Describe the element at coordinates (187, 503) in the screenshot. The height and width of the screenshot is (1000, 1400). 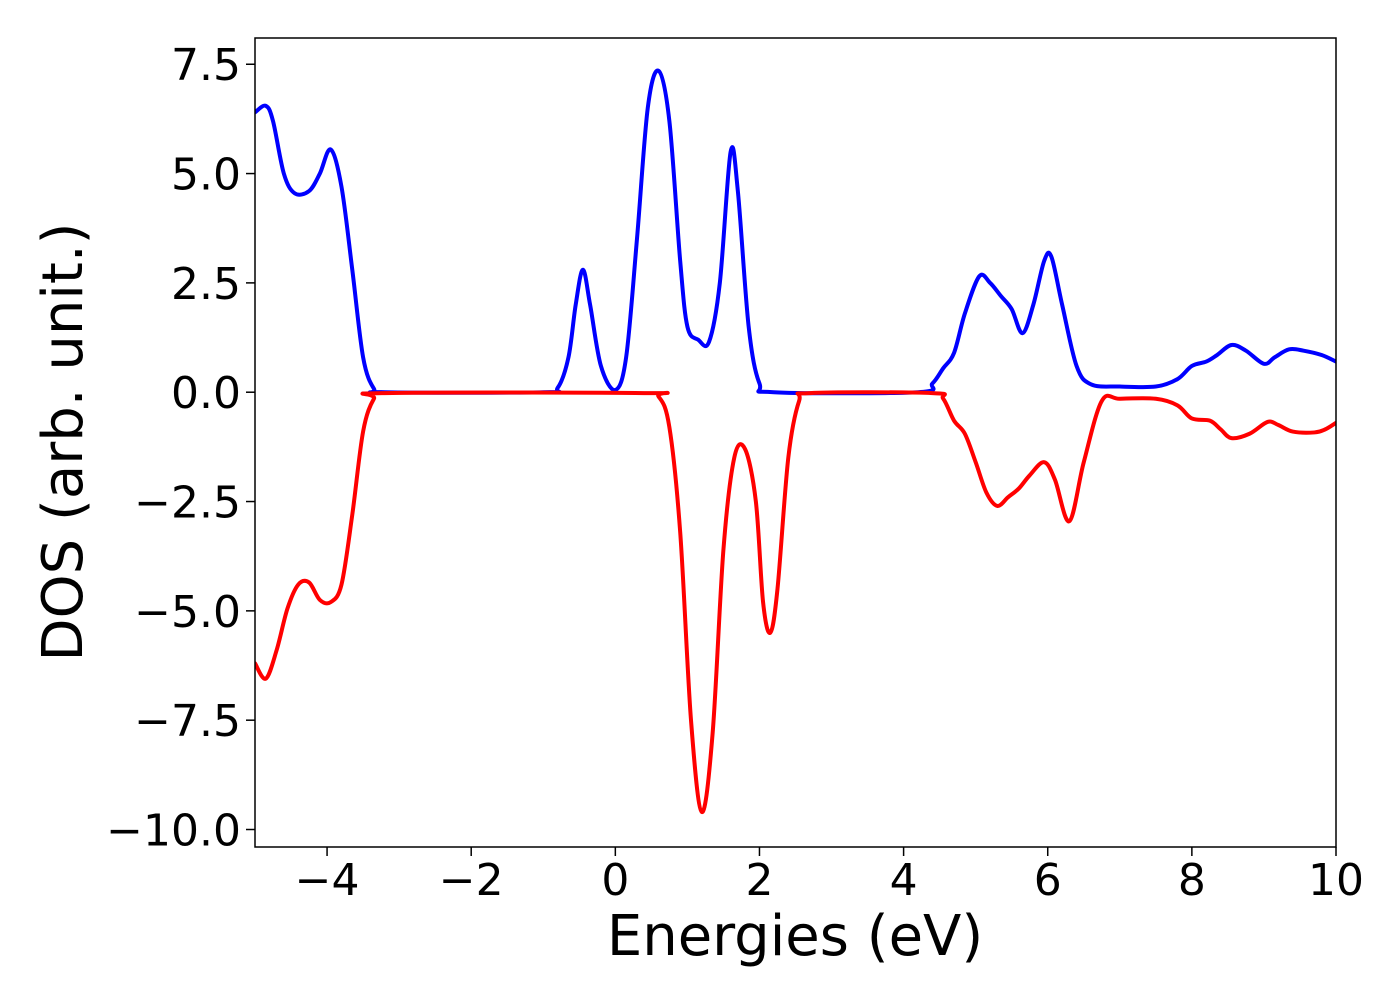
I see `y-tick-label: −2.5` at that location.